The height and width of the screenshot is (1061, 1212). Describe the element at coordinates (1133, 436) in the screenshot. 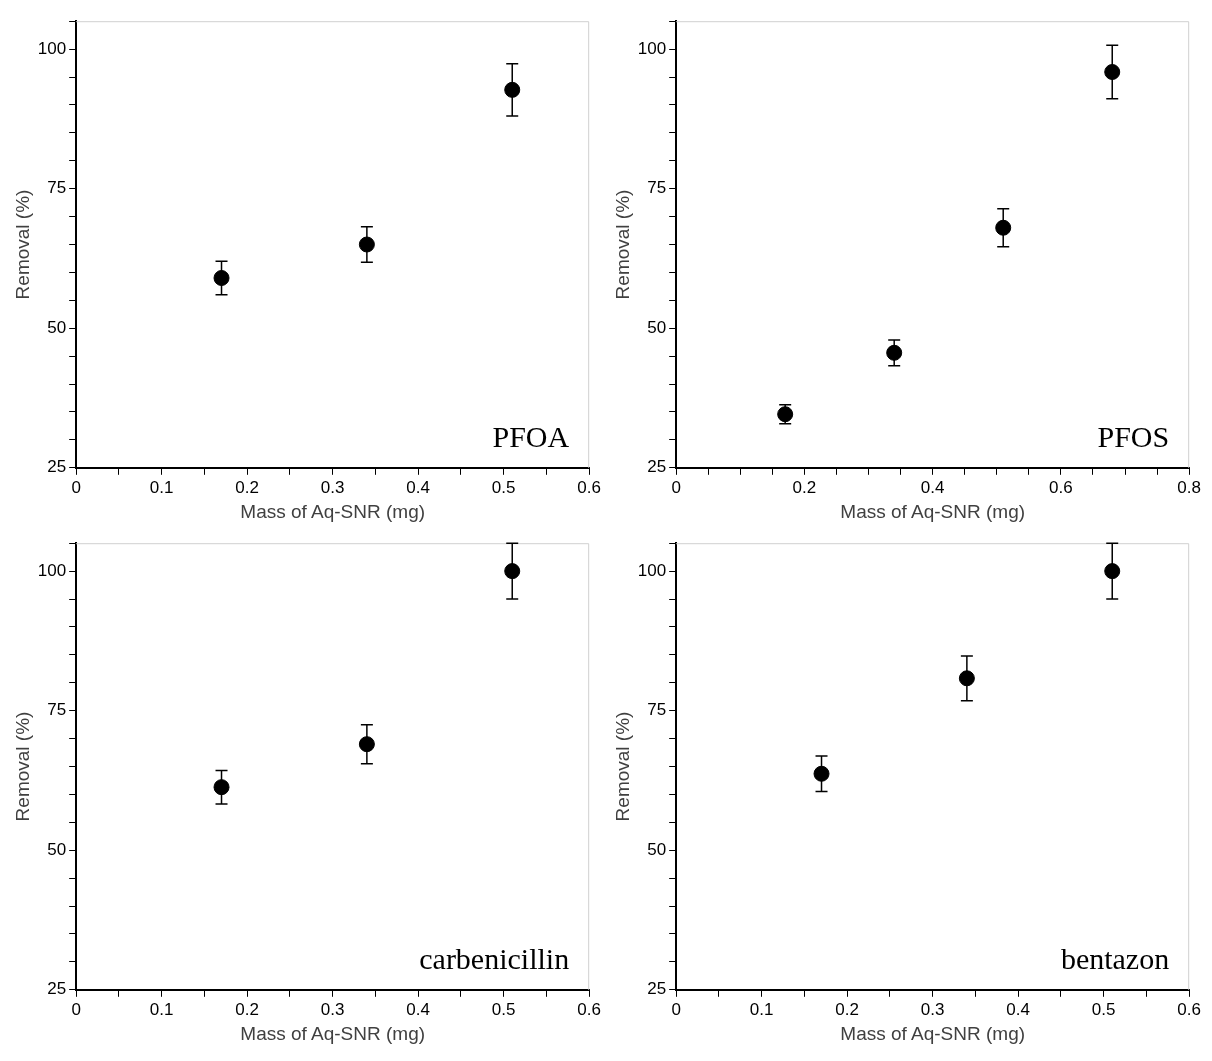

I see `annotation: PFOS` at that location.